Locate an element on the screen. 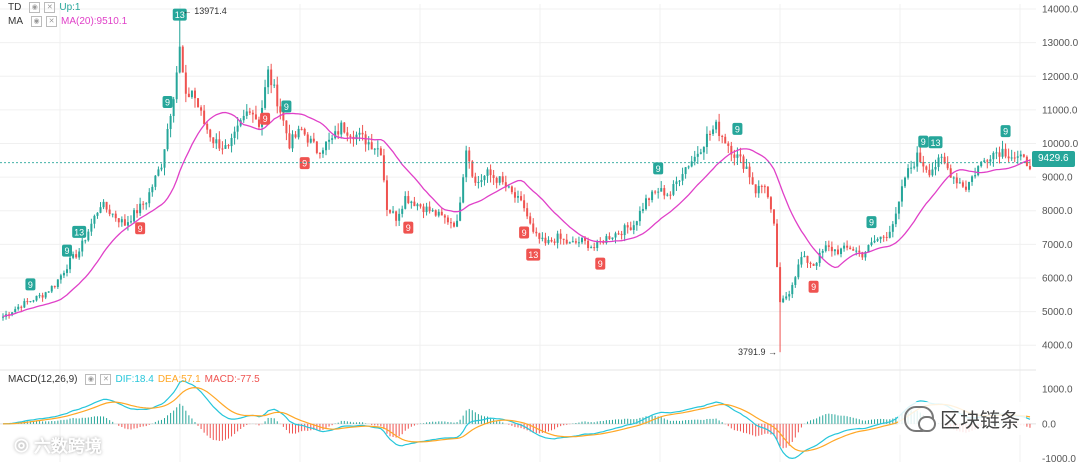 The height and width of the screenshot is (472, 1080). legend-macd-name: MACD(12,26,9) is located at coordinates (43, 379).